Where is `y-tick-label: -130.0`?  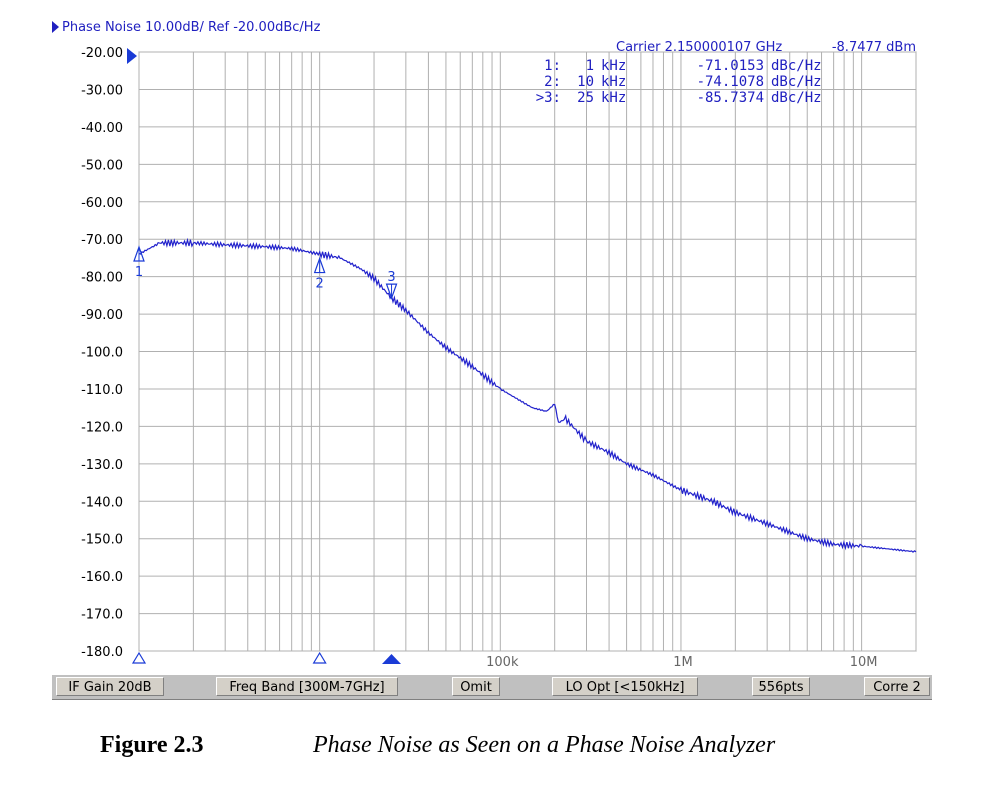 y-tick-label: -130.0 is located at coordinates (102, 465).